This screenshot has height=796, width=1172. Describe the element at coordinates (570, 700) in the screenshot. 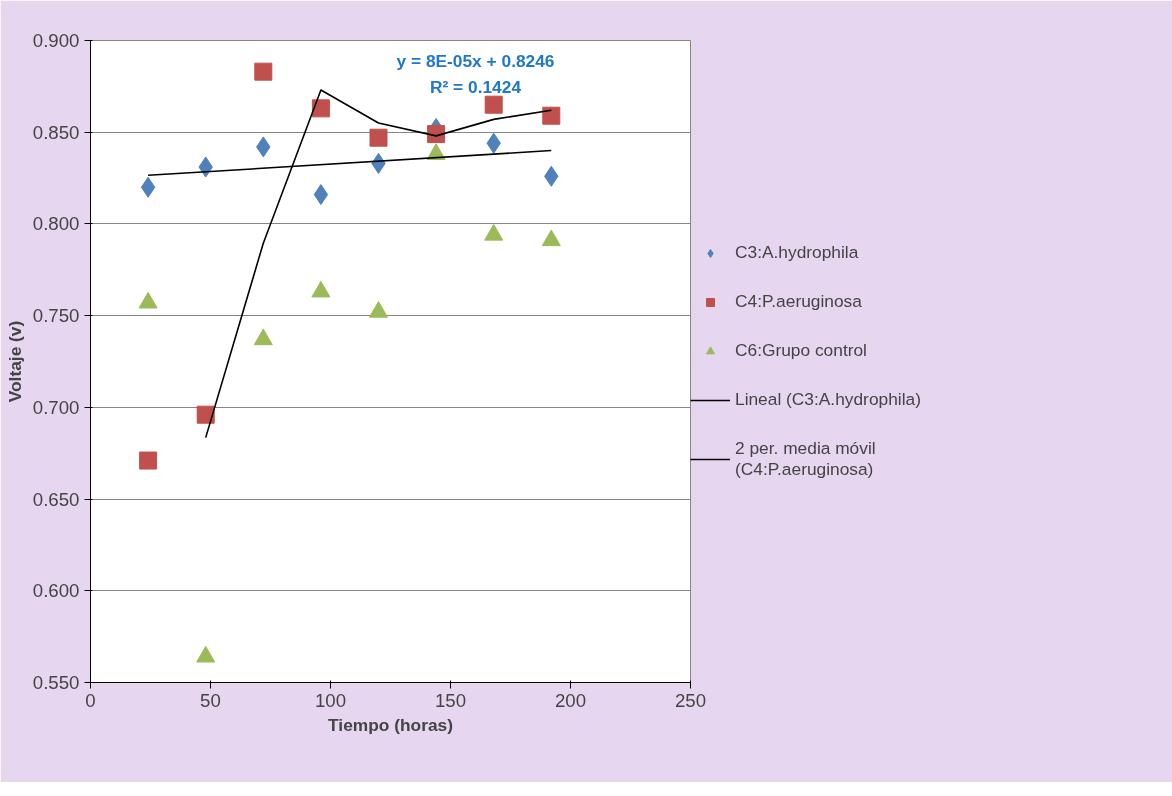

I see `x-tick-label: 200` at that location.